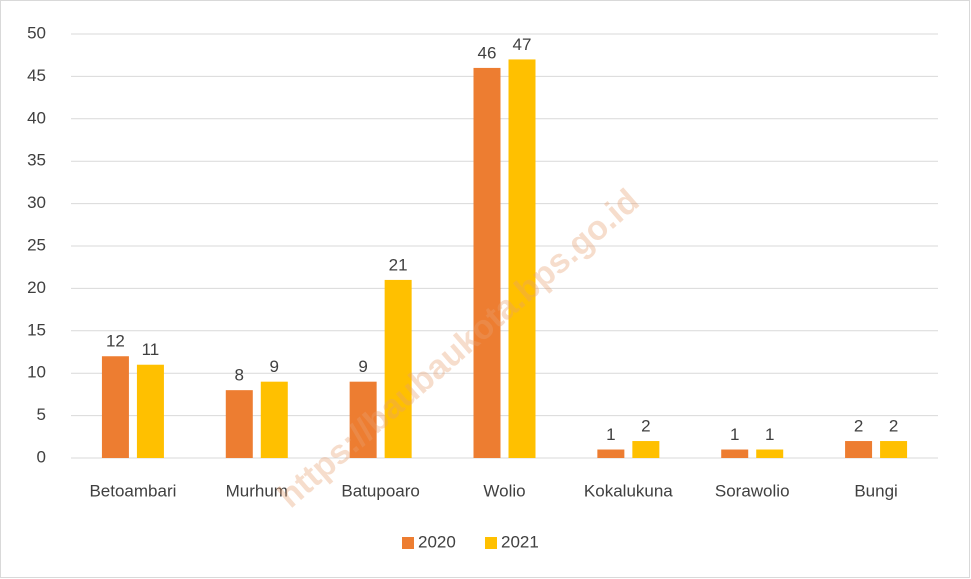 This screenshot has height=579, width=971. Describe the element at coordinates (36, 160) in the screenshot. I see `y-tick-label: 35` at that location.